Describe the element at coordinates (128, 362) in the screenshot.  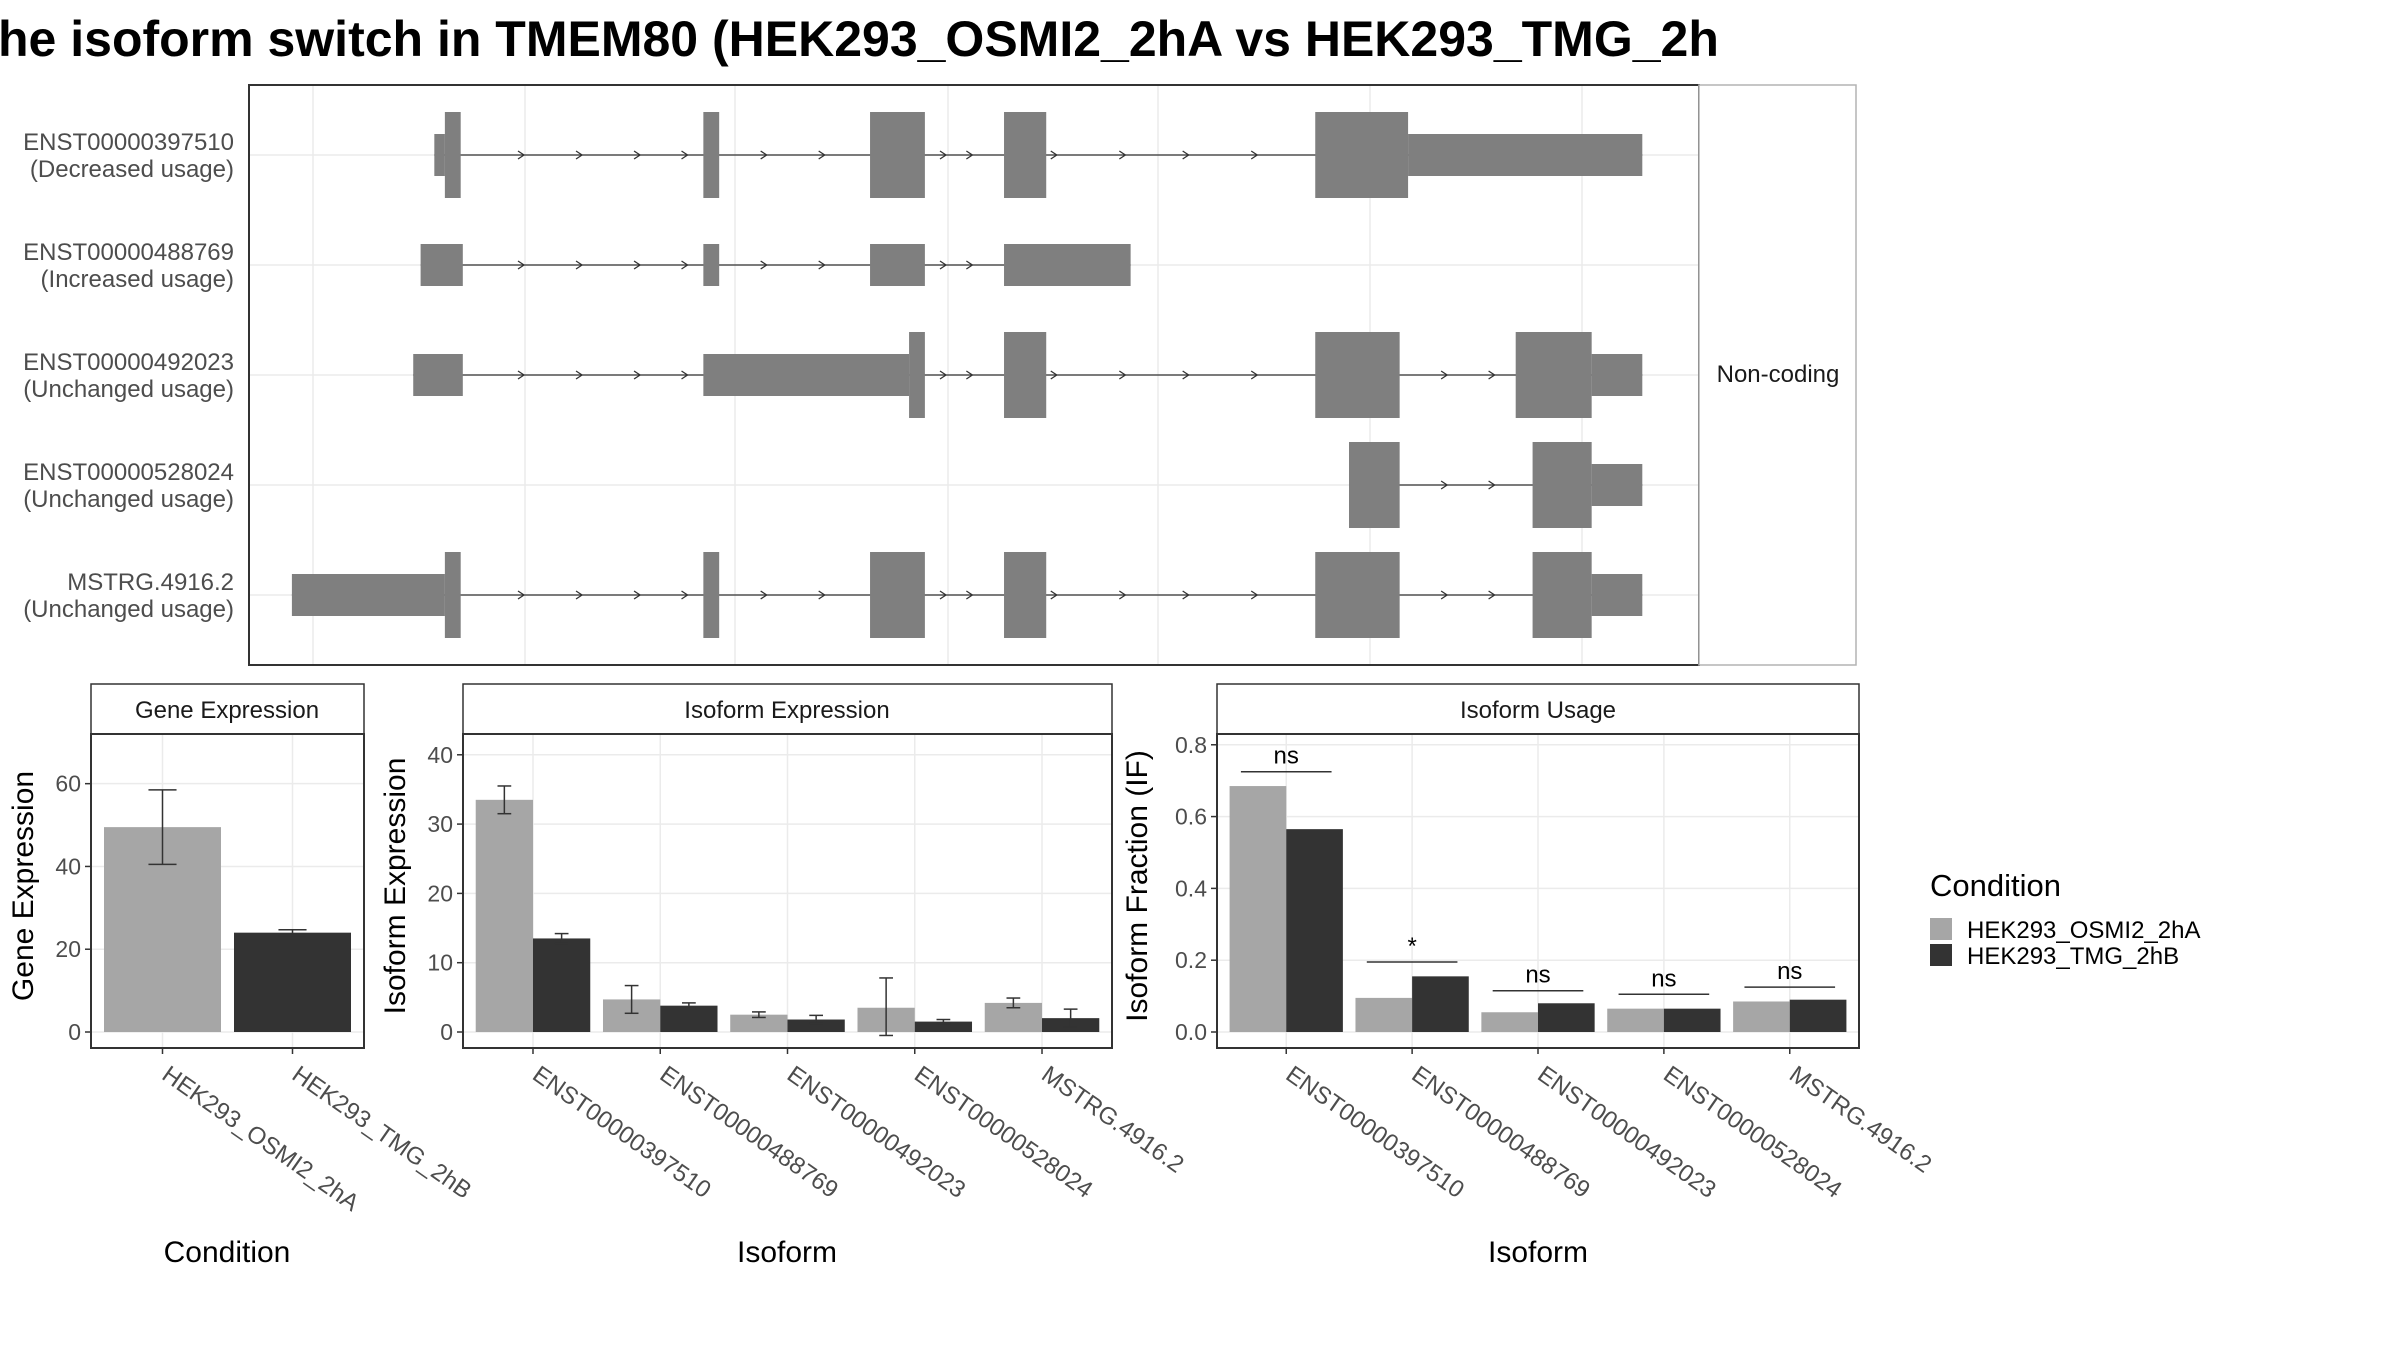
I see `transcript-id-label: ENST00000492023` at that location.